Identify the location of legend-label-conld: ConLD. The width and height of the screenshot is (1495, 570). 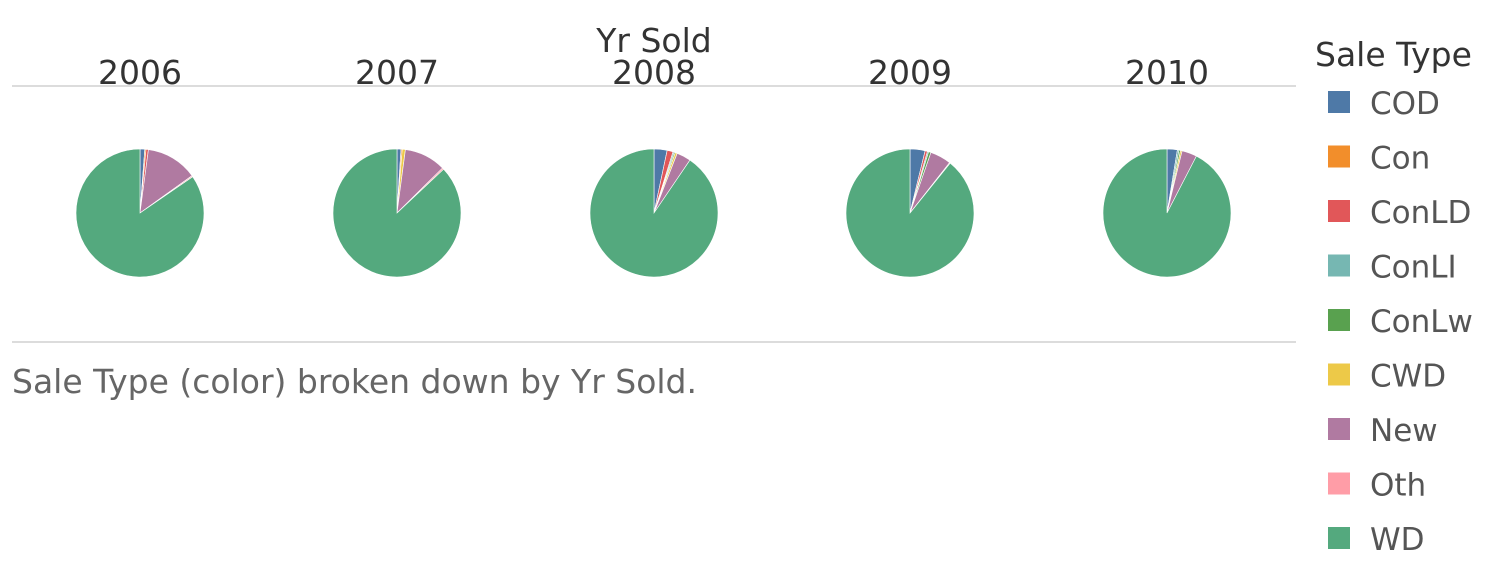
(1420, 213).